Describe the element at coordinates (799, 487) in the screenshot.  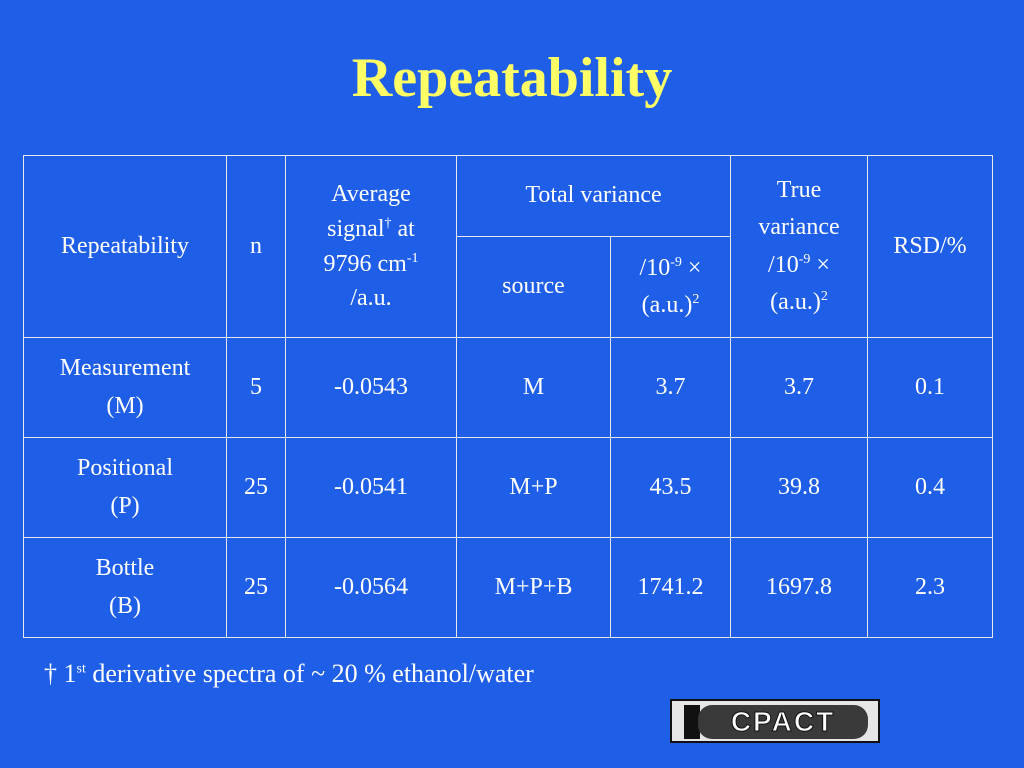
I see `row-true-variance: 39.8` at that location.